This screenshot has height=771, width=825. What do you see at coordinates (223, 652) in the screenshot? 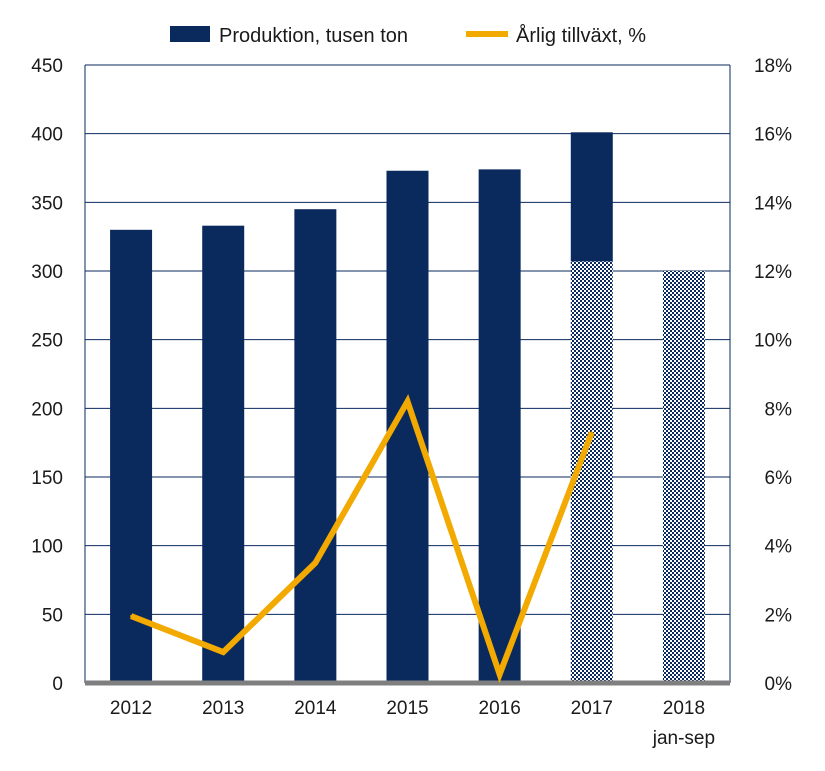
I see `growth-point-2013` at bounding box center [223, 652].